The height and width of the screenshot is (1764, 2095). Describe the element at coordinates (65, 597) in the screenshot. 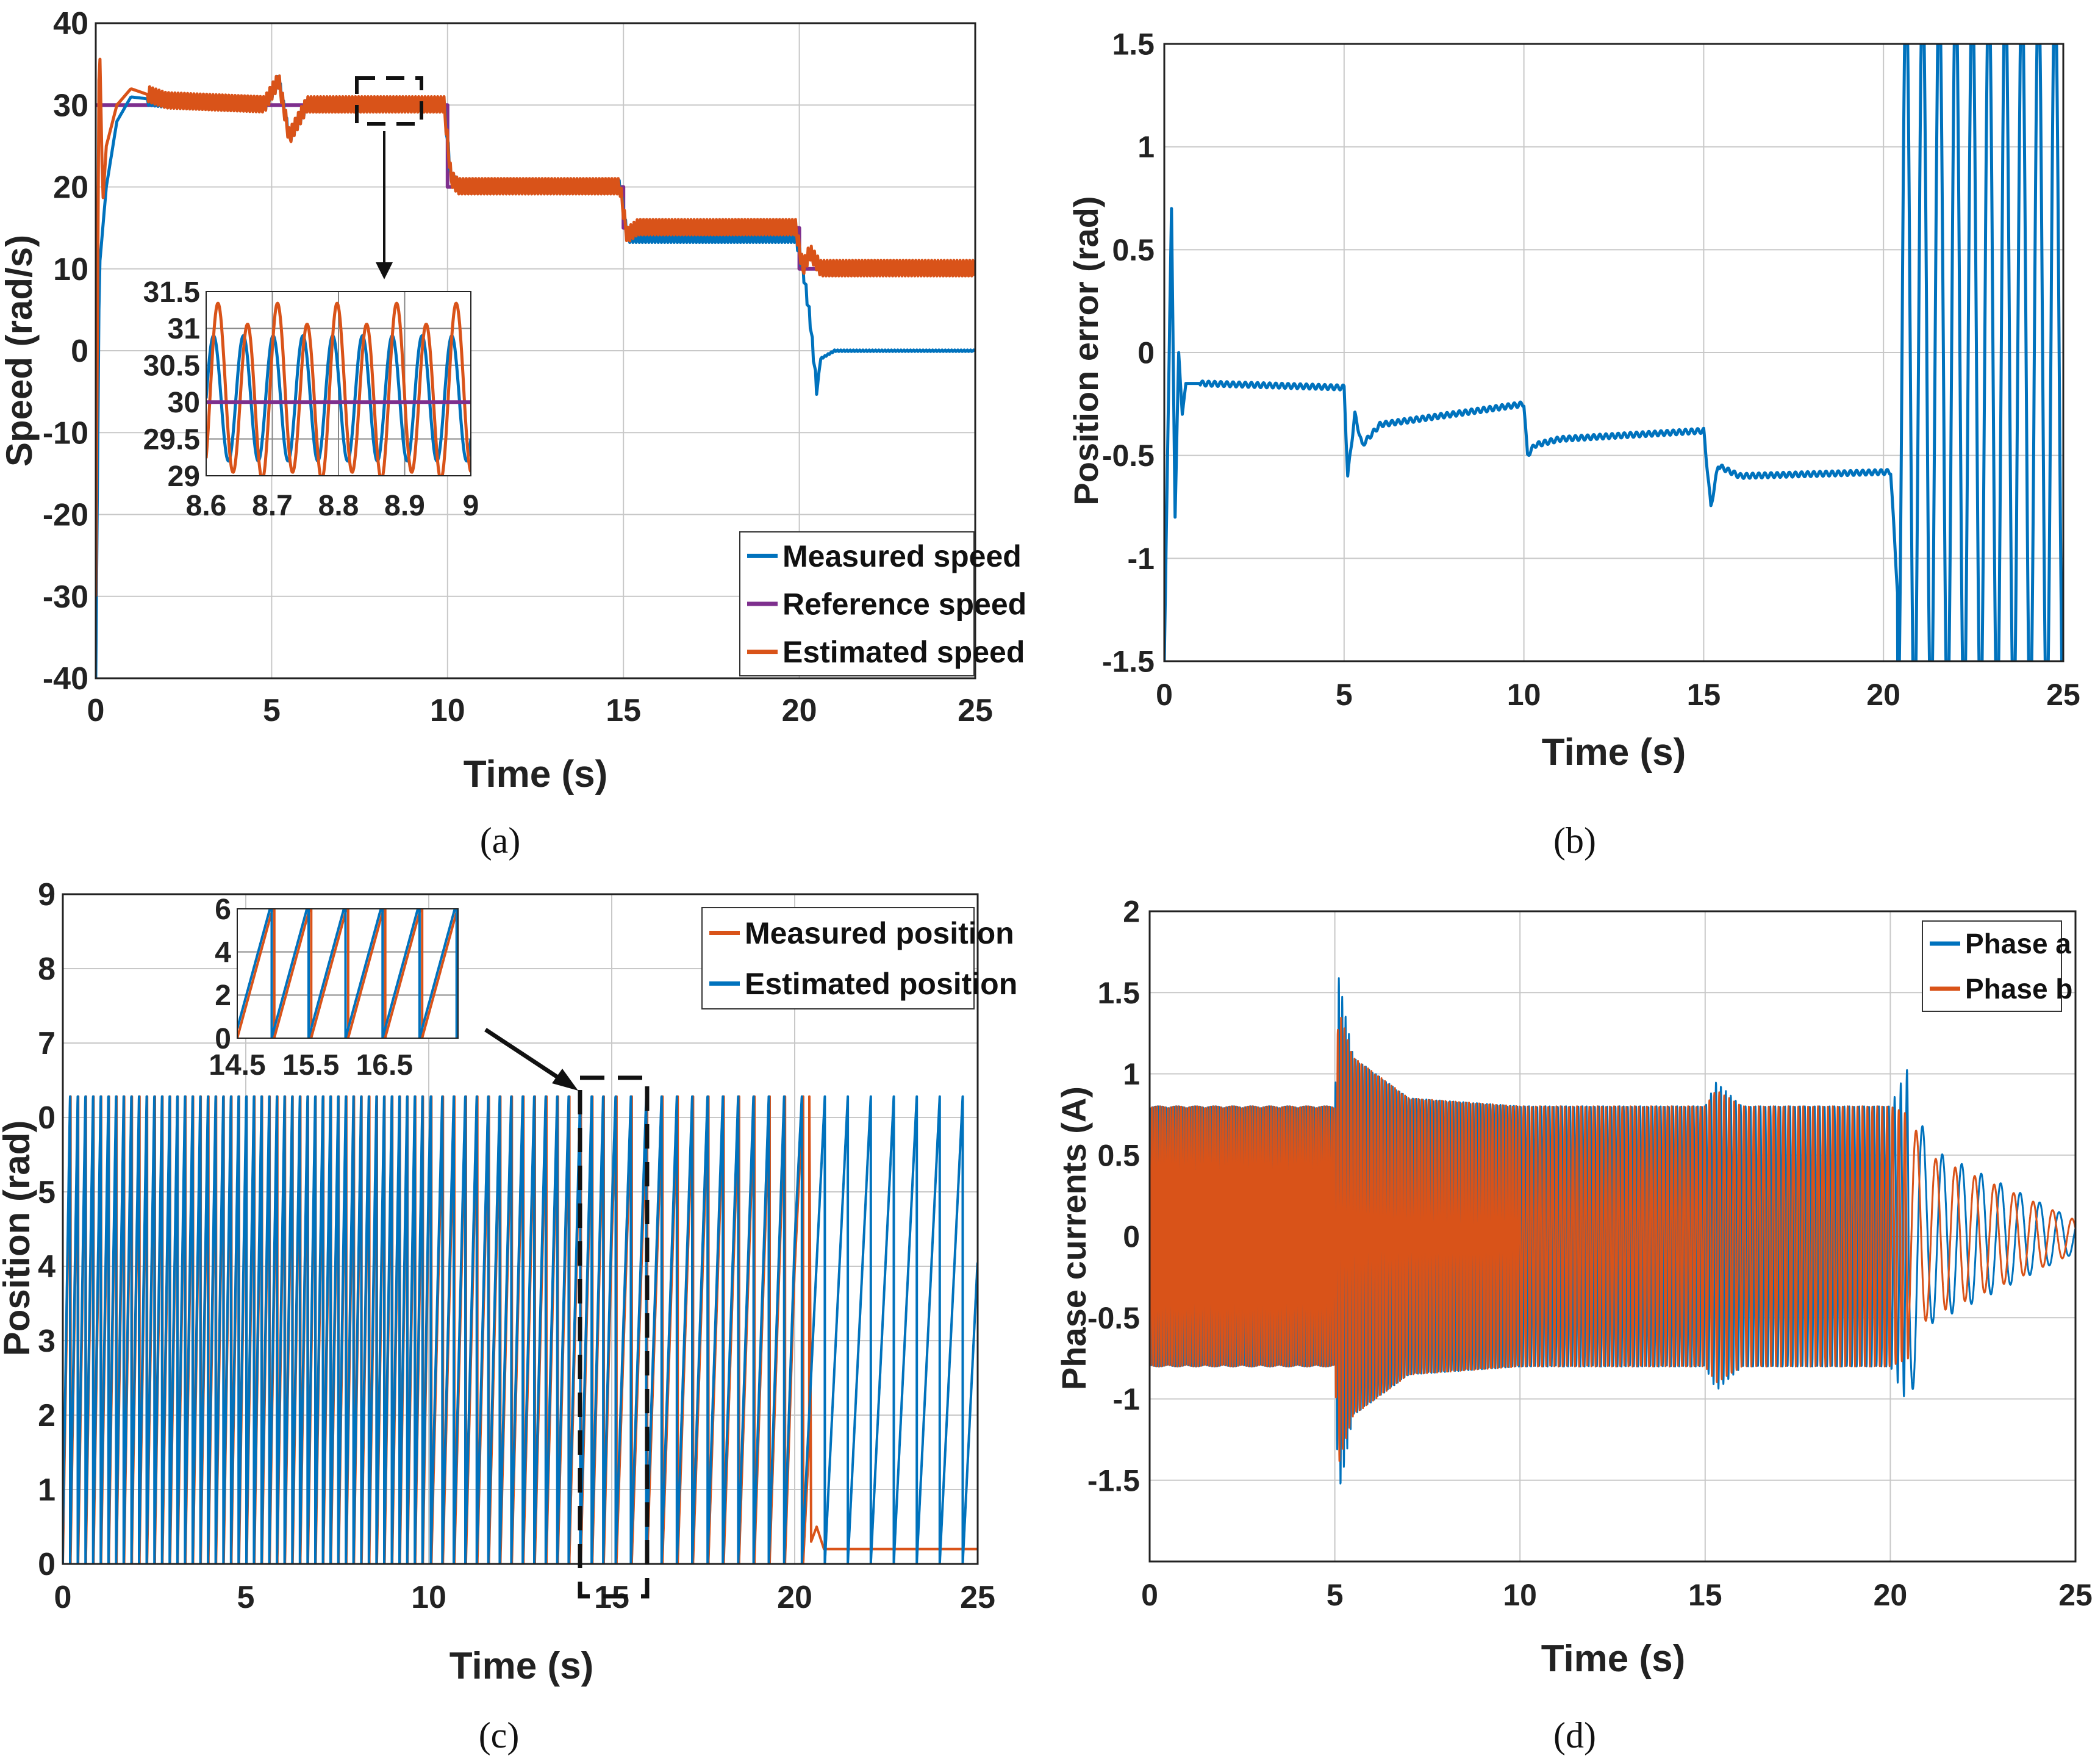

I see `y-tick-label: -30` at that location.